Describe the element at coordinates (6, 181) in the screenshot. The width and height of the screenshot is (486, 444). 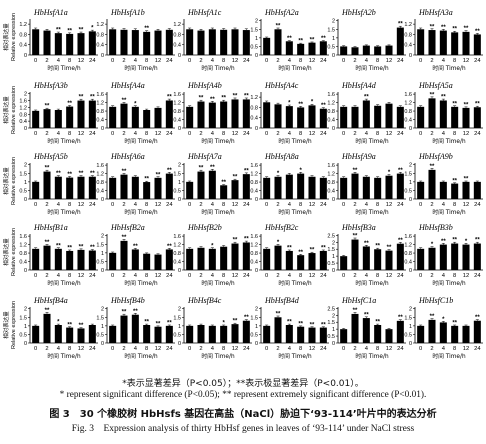
I see `y-axis-title-zh: 相对表达量` at that location.